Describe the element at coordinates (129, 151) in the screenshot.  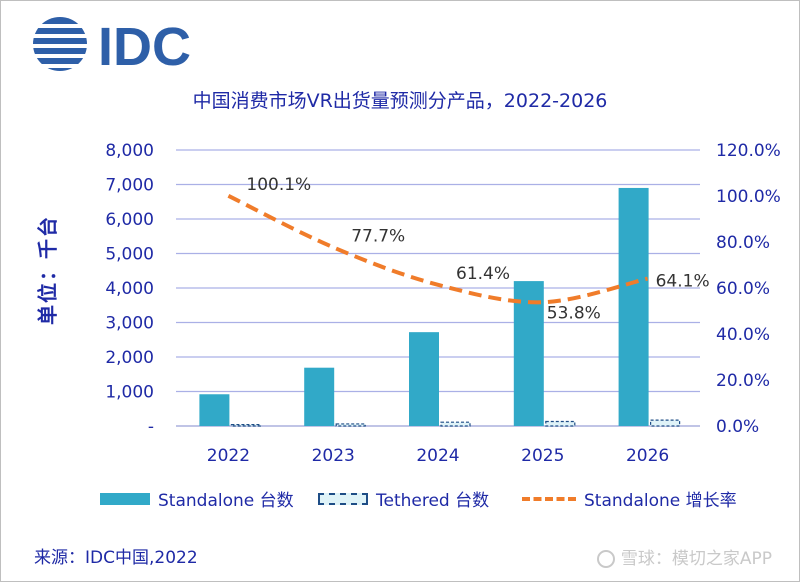
I see `y-left-tick-label: 8,000` at that location.